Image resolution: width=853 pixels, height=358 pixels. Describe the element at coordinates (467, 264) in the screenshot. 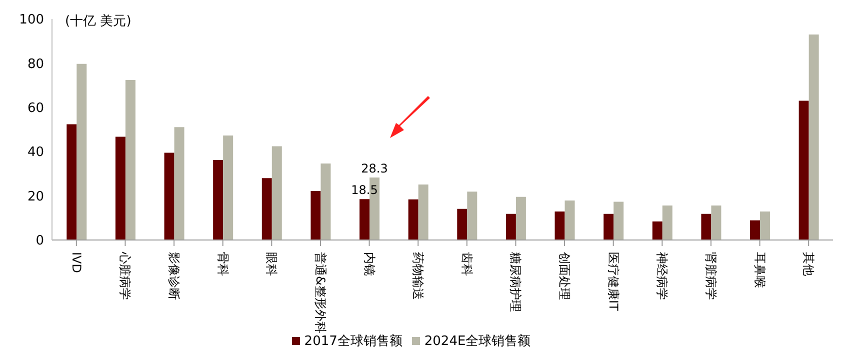

I see `x-tick-label: 齿科` at that location.